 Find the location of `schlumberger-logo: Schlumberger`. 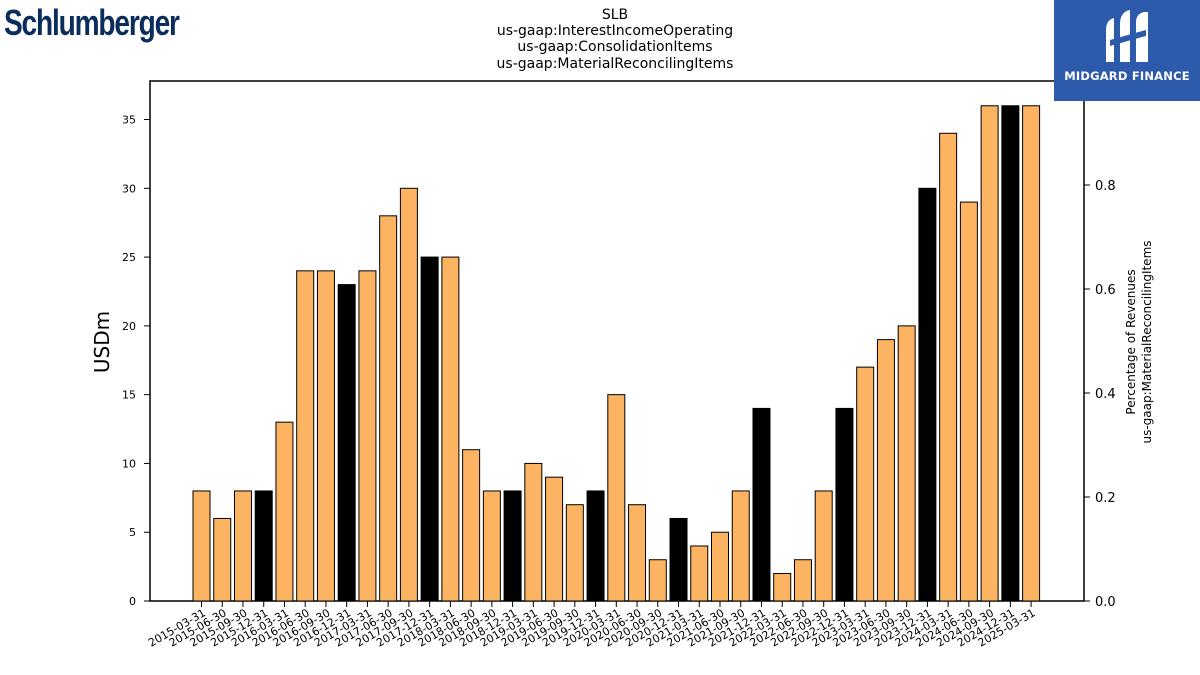

schlumberger-logo: Schlumberger is located at coordinates (92, 22).